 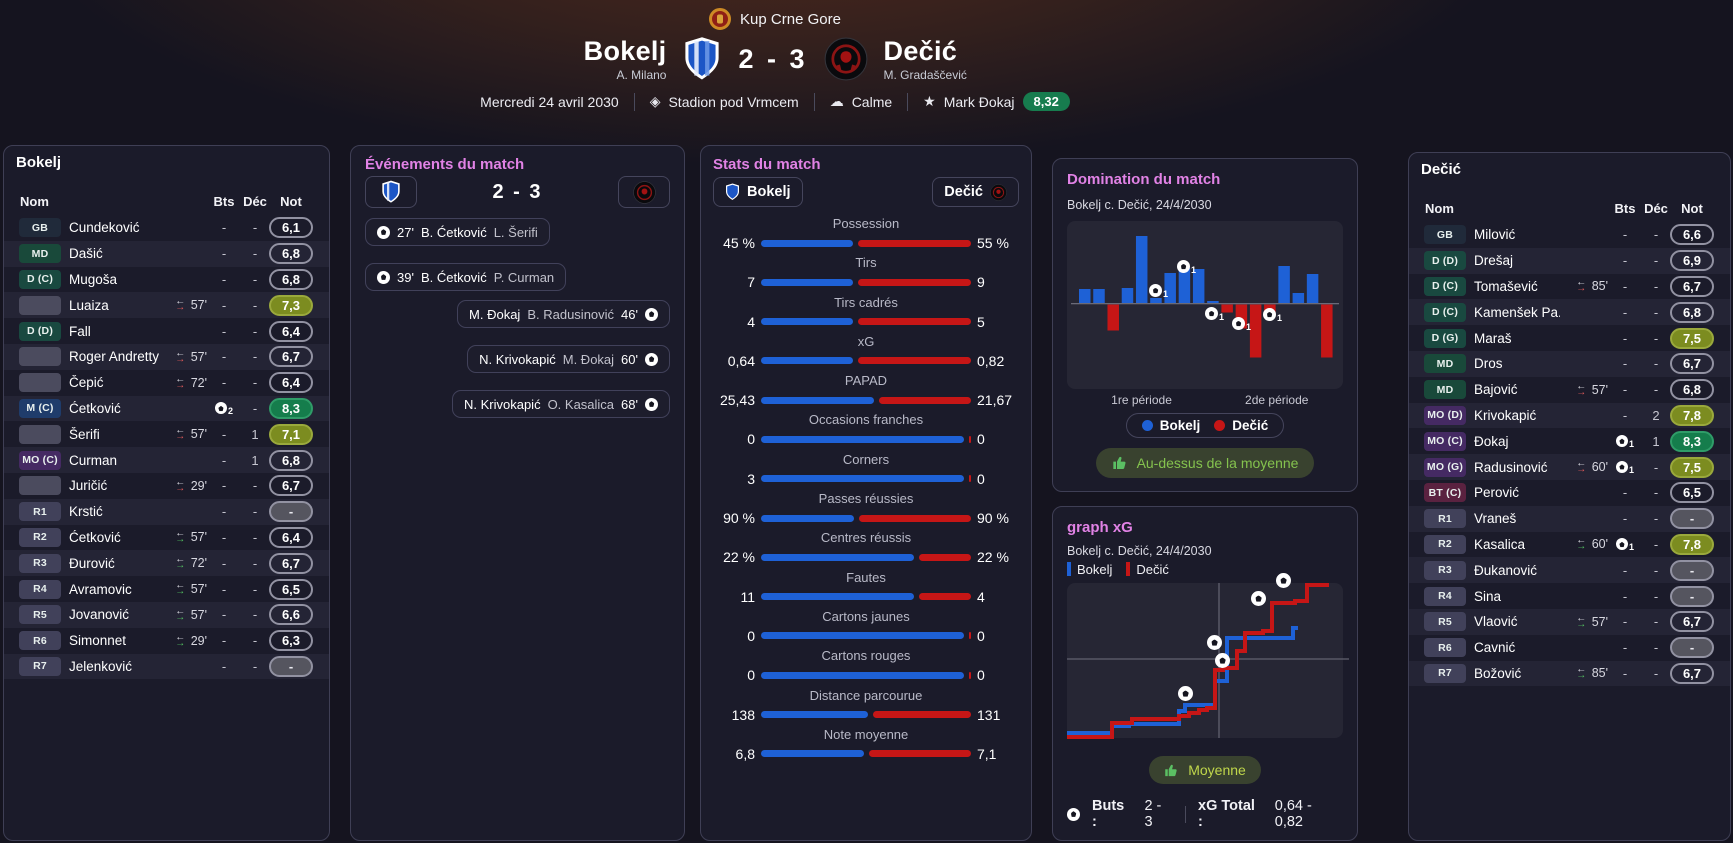 What do you see at coordinates (457, 232) in the screenshot?
I see `goal-event-chip: 27' B. Ćetković L. Šerifi` at bounding box center [457, 232].